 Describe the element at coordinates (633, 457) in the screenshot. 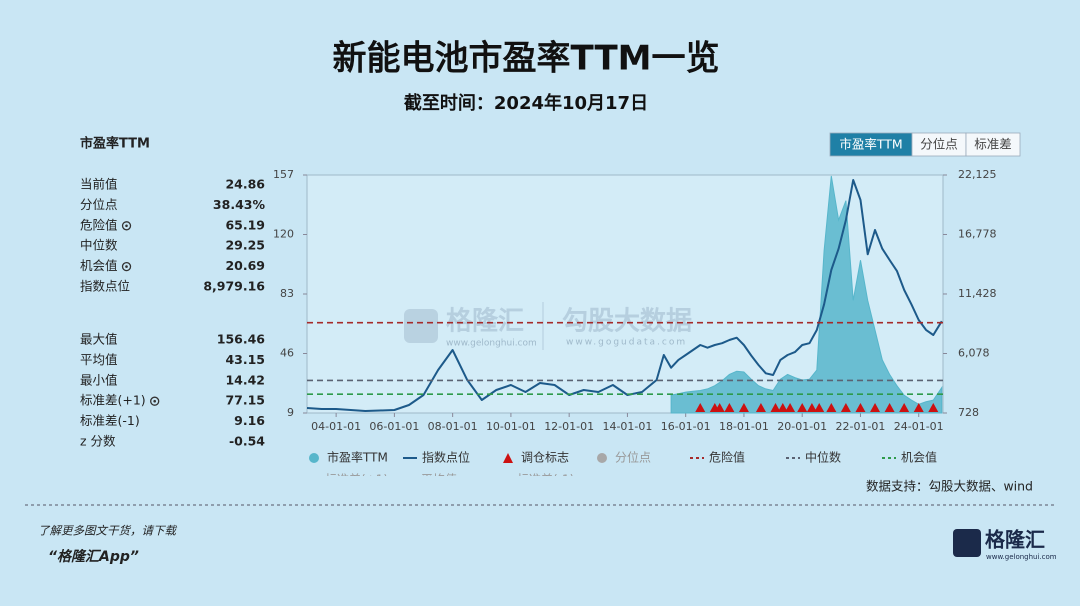

I see `legend-label: 分位点` at that location.